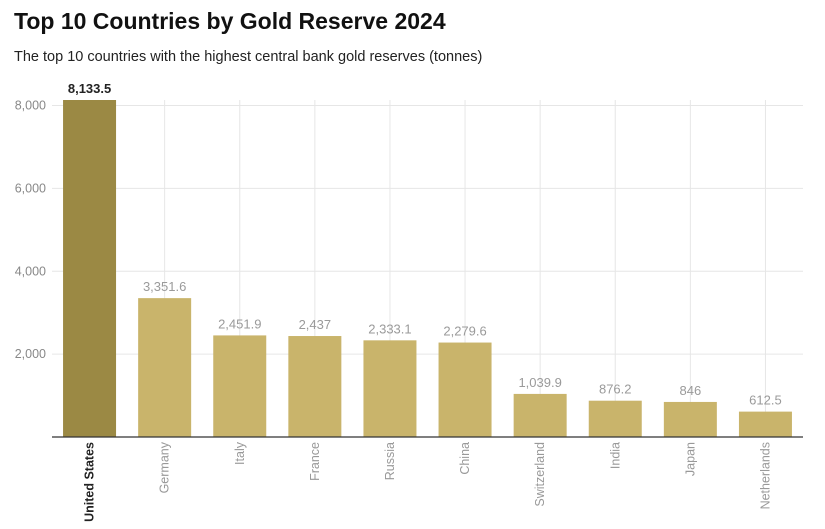 Image resolution: width=825 pixels, height=529 pixels. What do you see at coordinates (389, 328) in the screenshot?
I see `data-label: 2,333.1` at bounding box center [389, 328].